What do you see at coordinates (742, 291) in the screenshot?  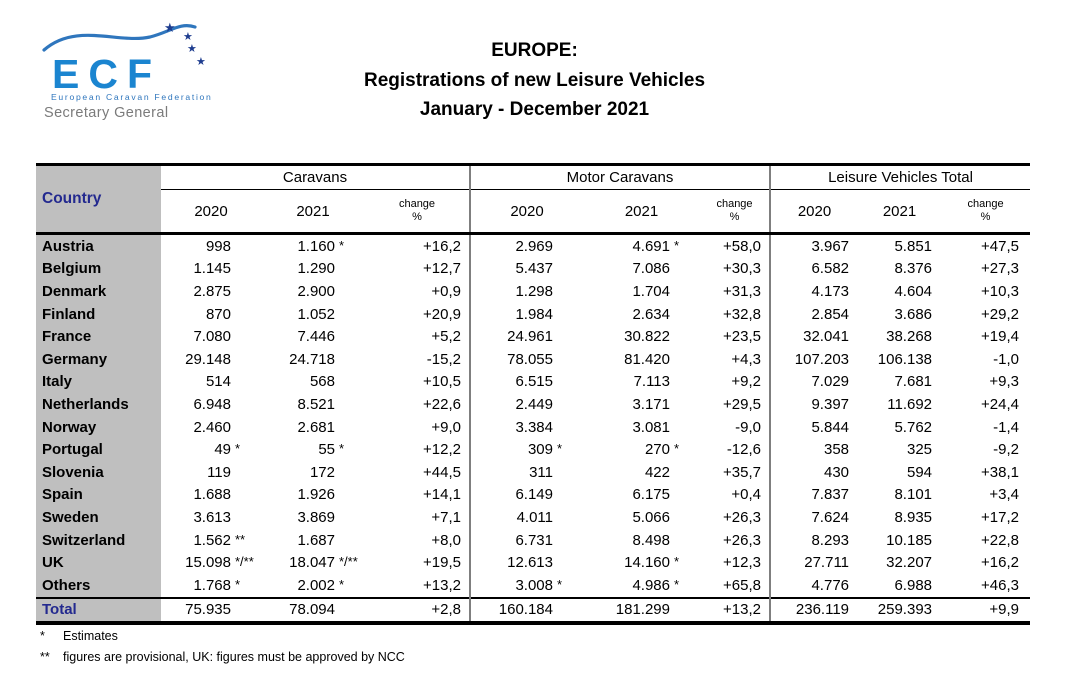 I see `value-cell: +31,3` at bounding box center [742, 291].